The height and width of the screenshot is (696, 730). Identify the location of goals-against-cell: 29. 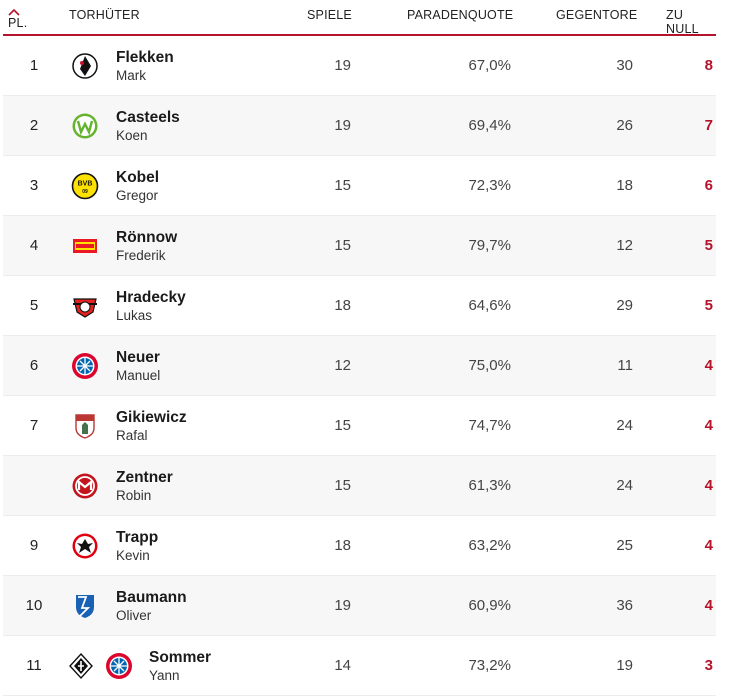
(624, 305).